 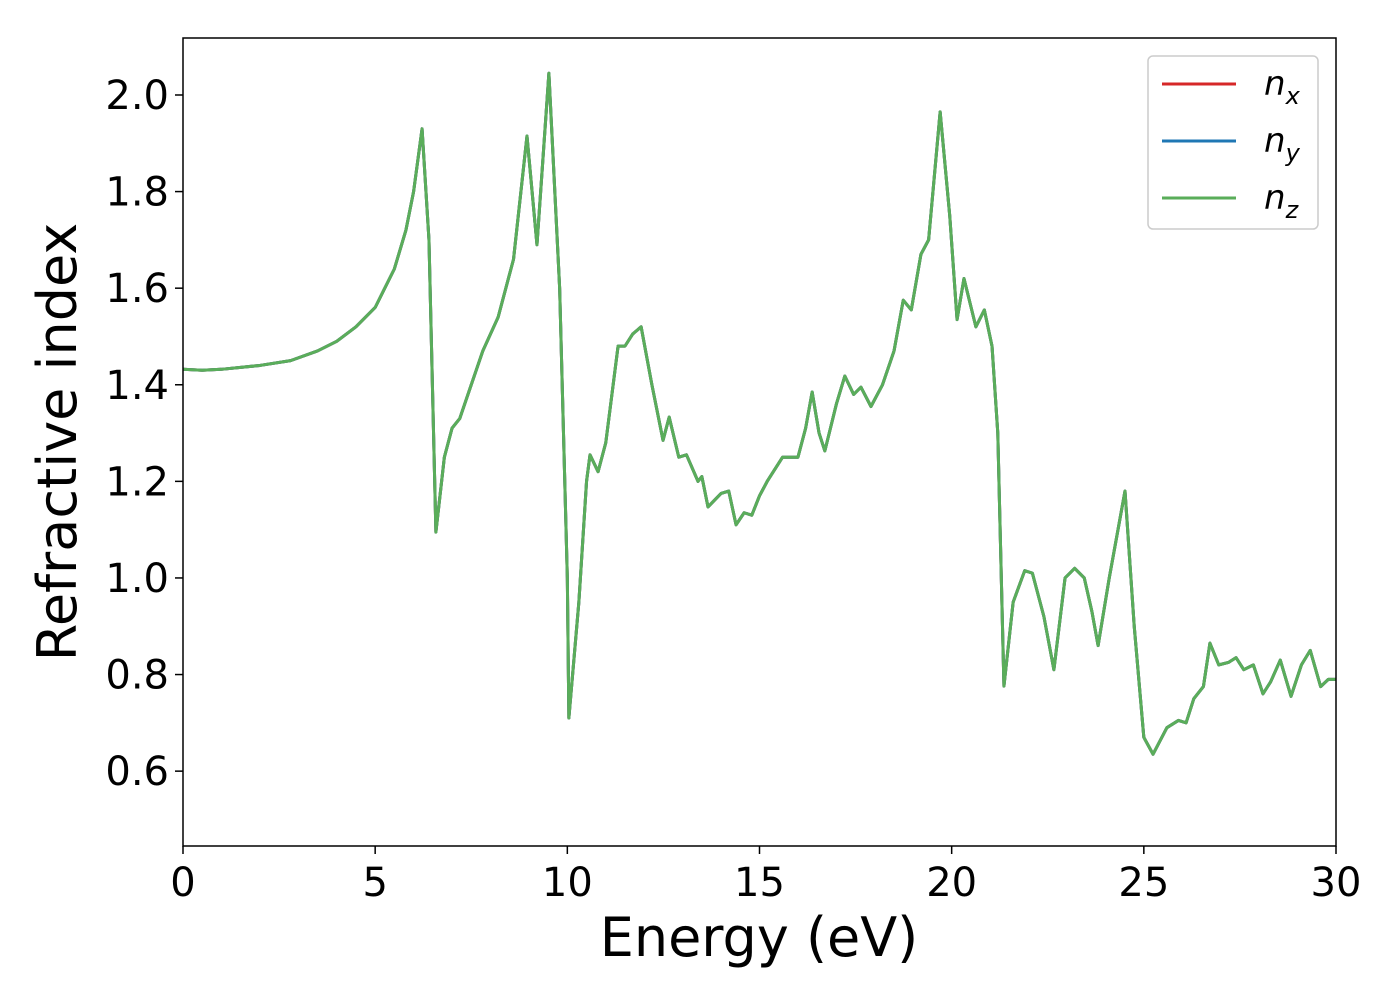 I want to click on y-axis-label: Refractive index, so click(x=57, y=442).